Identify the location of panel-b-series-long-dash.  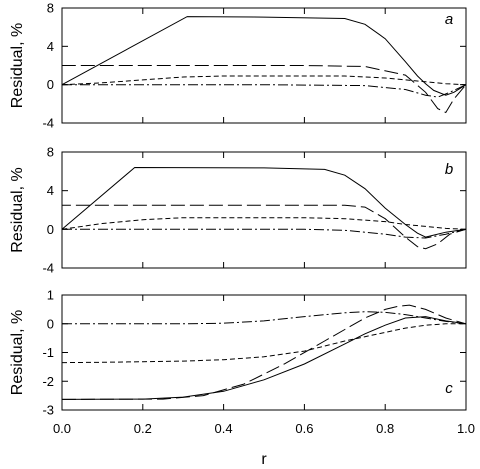
(264, 227).